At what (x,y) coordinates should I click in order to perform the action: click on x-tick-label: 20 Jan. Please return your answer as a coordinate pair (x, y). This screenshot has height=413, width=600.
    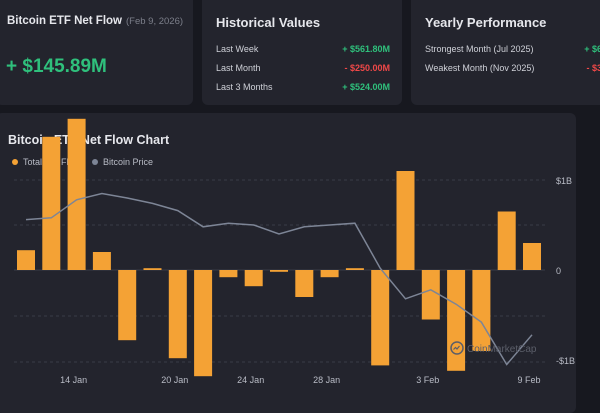
    Looking at the image, I should click on (174, 380).